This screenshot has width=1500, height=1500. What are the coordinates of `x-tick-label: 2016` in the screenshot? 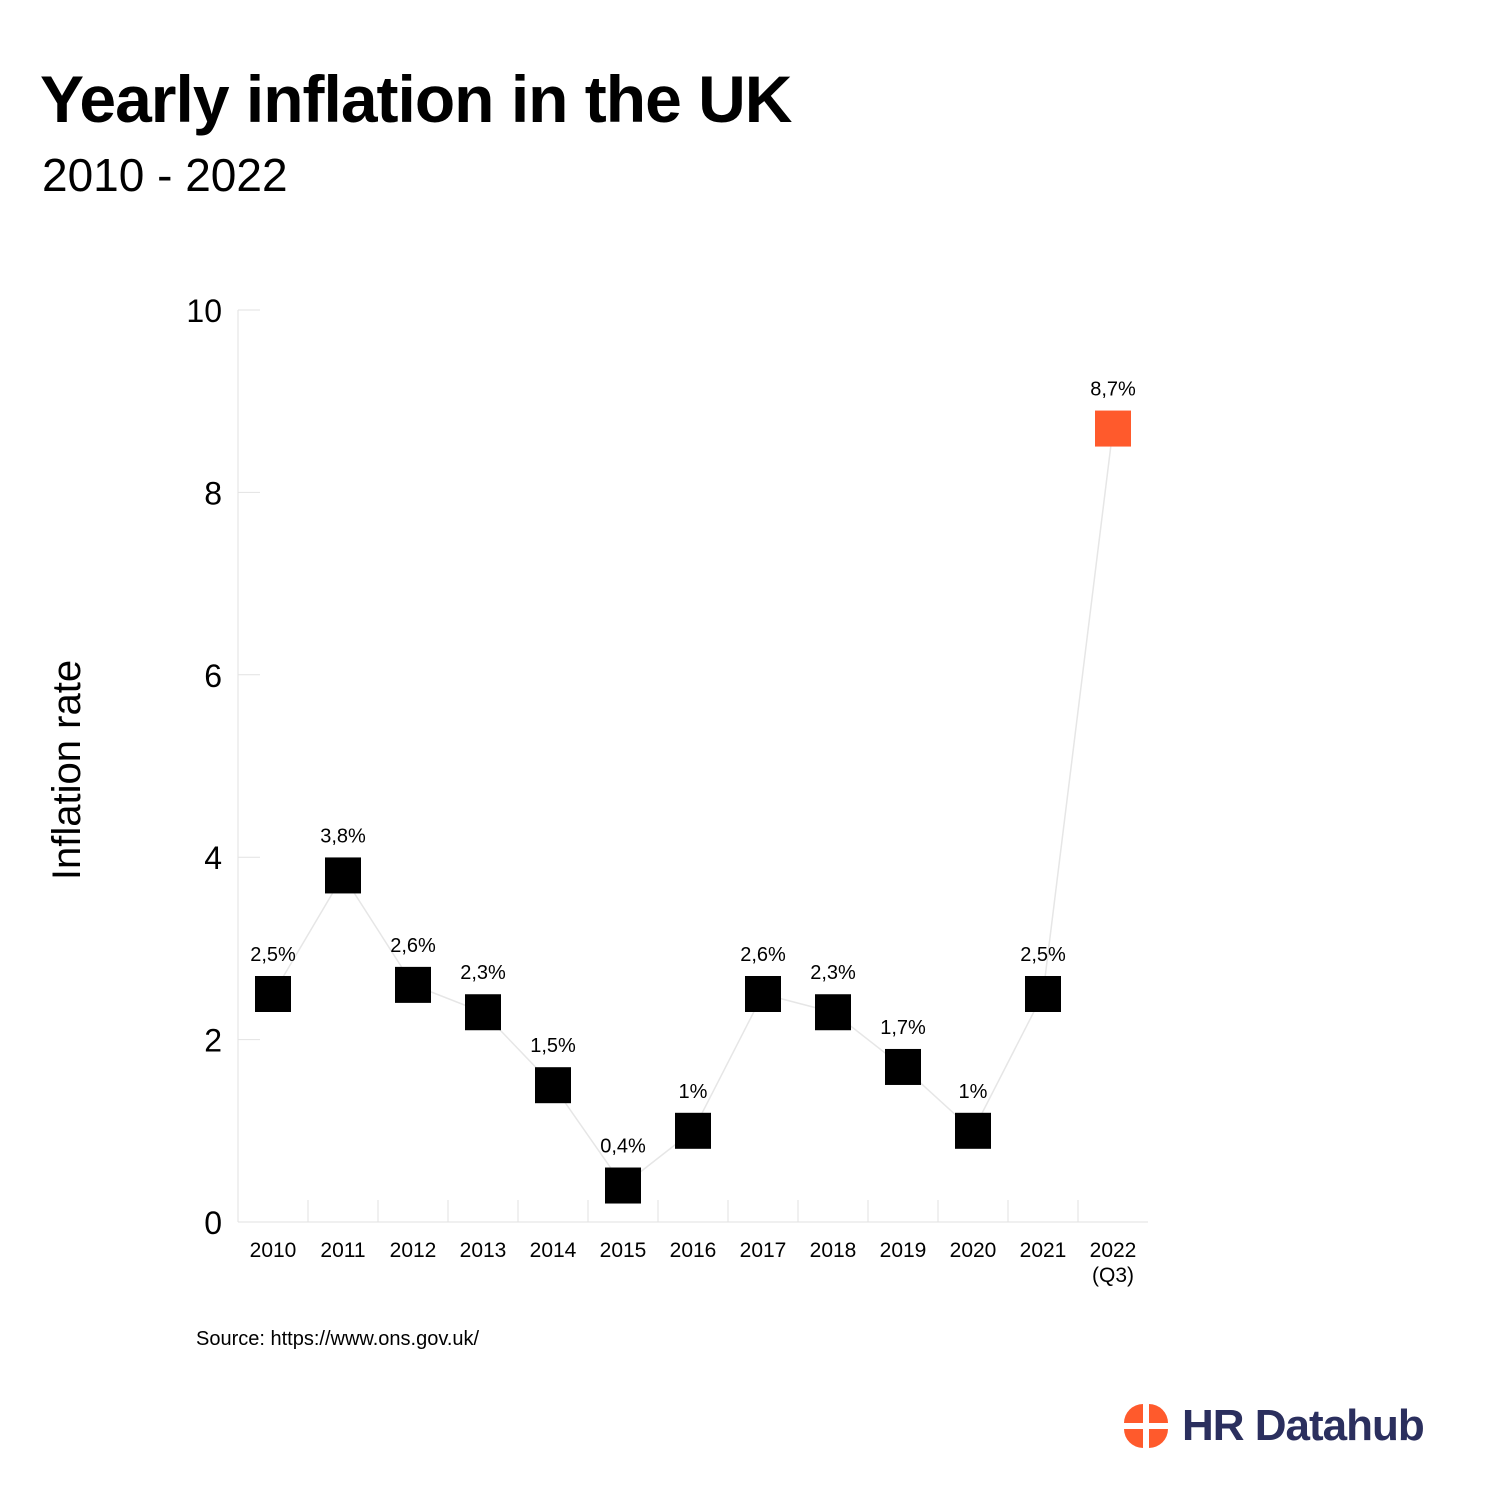 It's located at (693, 1250).